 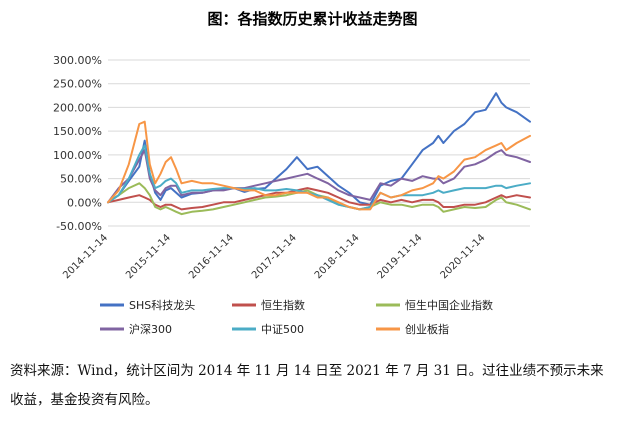 What do you see at coordinates (312, 19) in the screenshot?
I see `chart-title: 图：各指数历史累计收益走势图` at bounding box center [312, 19].